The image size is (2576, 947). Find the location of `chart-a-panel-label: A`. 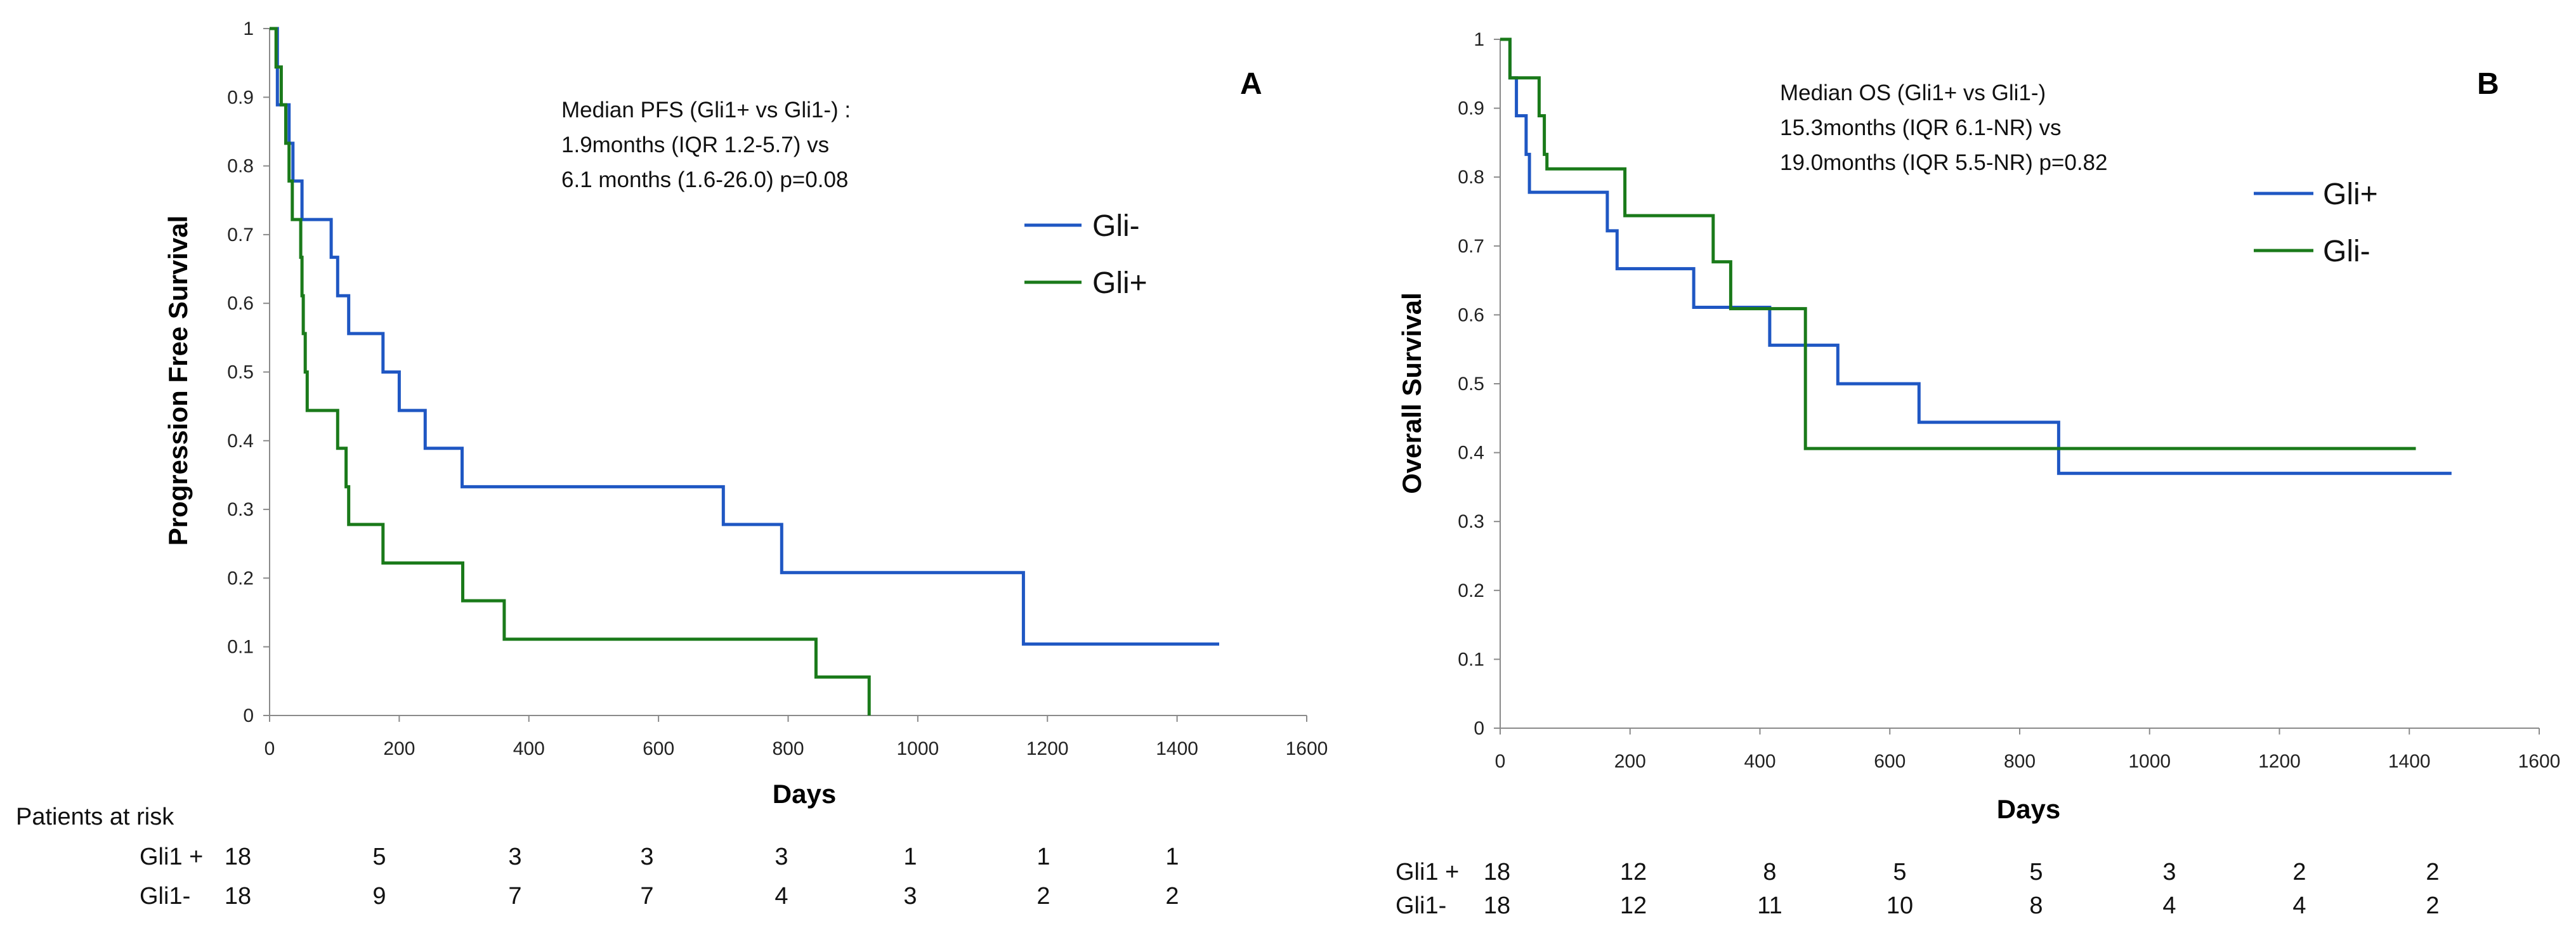

chart-a-panel-label: A is located at coordinates (1251, 84).